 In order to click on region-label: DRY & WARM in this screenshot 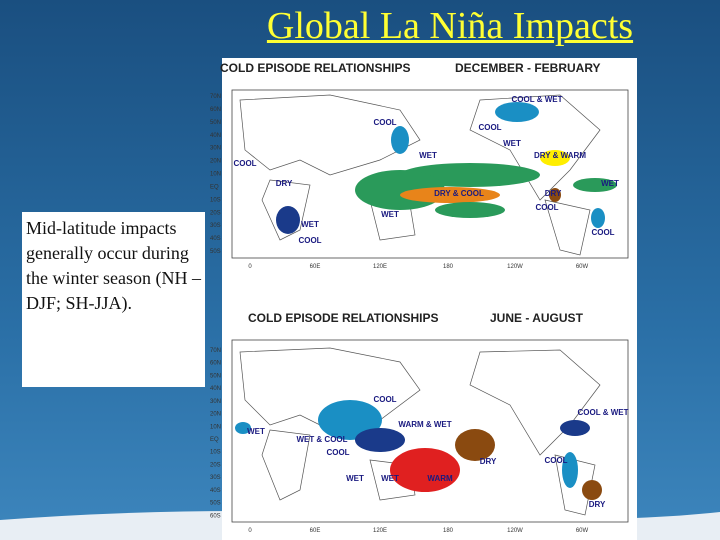, I will do `click(560, 155)`.